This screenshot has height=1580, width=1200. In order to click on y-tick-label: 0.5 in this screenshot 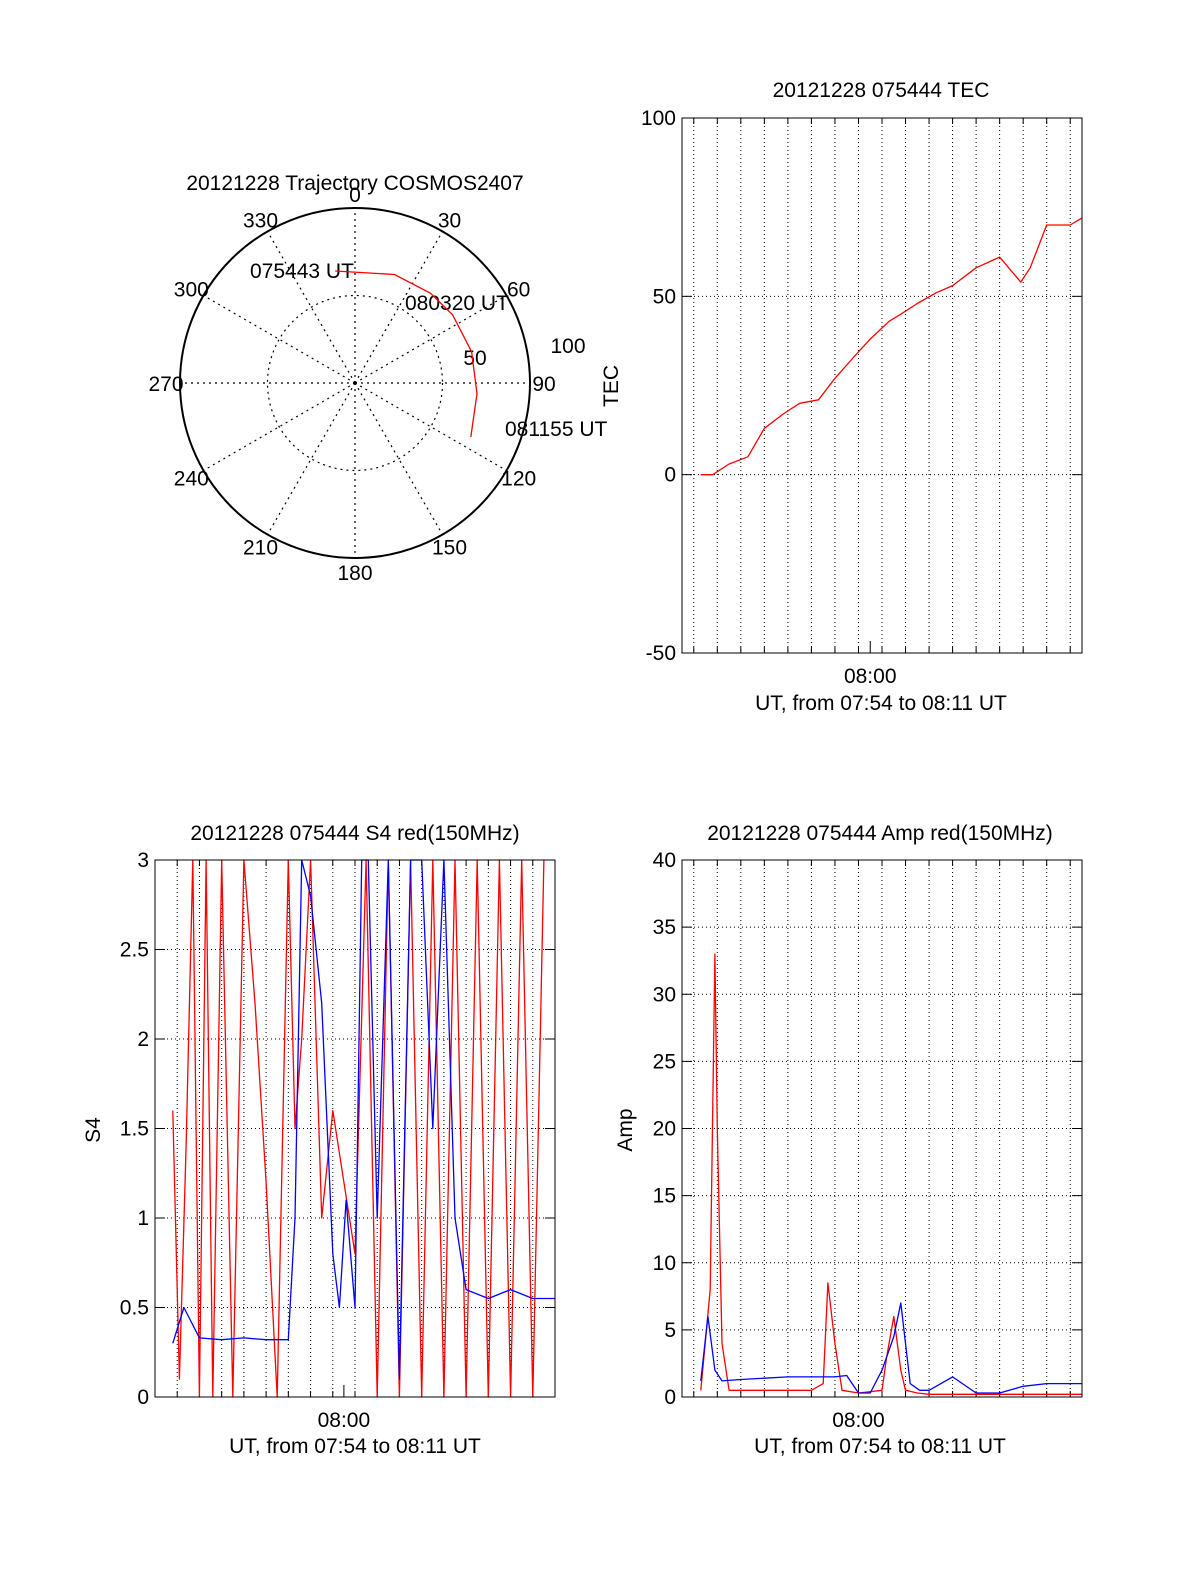, I will do `click(134, 1308)`.